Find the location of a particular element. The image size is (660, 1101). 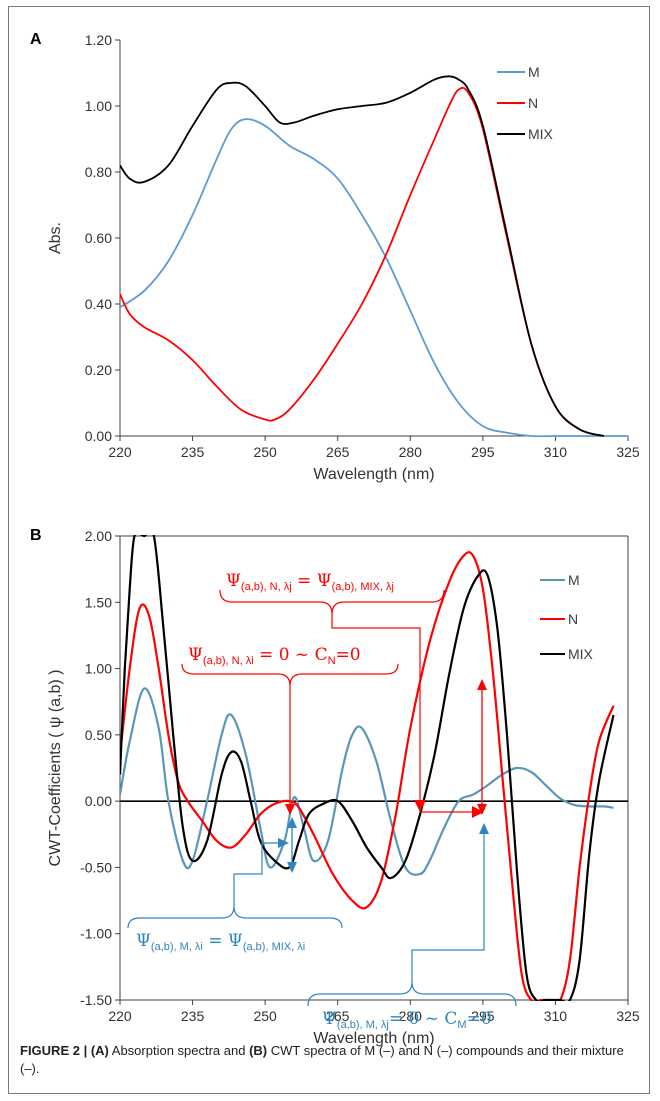

chart-b-ytick-label: 2.00 is located at coordinates (98, 536).